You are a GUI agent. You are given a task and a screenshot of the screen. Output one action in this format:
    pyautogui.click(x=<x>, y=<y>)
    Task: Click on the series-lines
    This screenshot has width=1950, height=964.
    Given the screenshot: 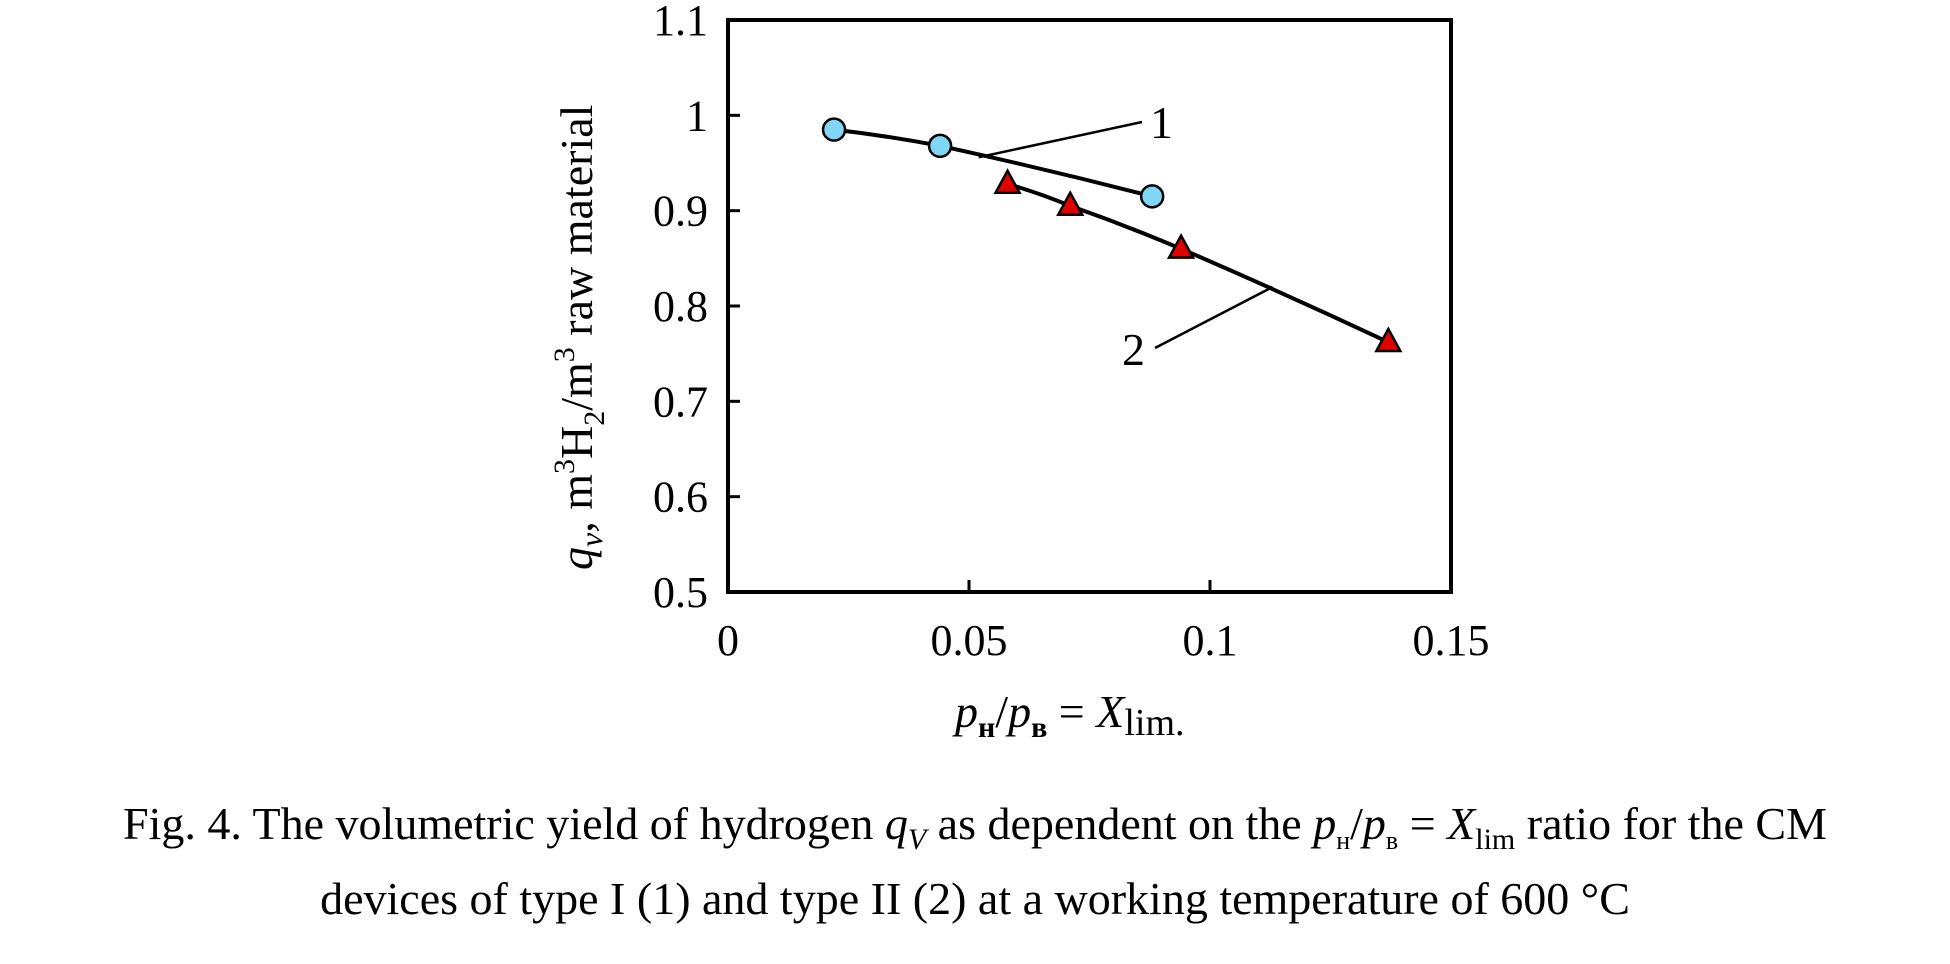 What is the action you would take?
    pyautogui.click(x=1111, y=236)
    